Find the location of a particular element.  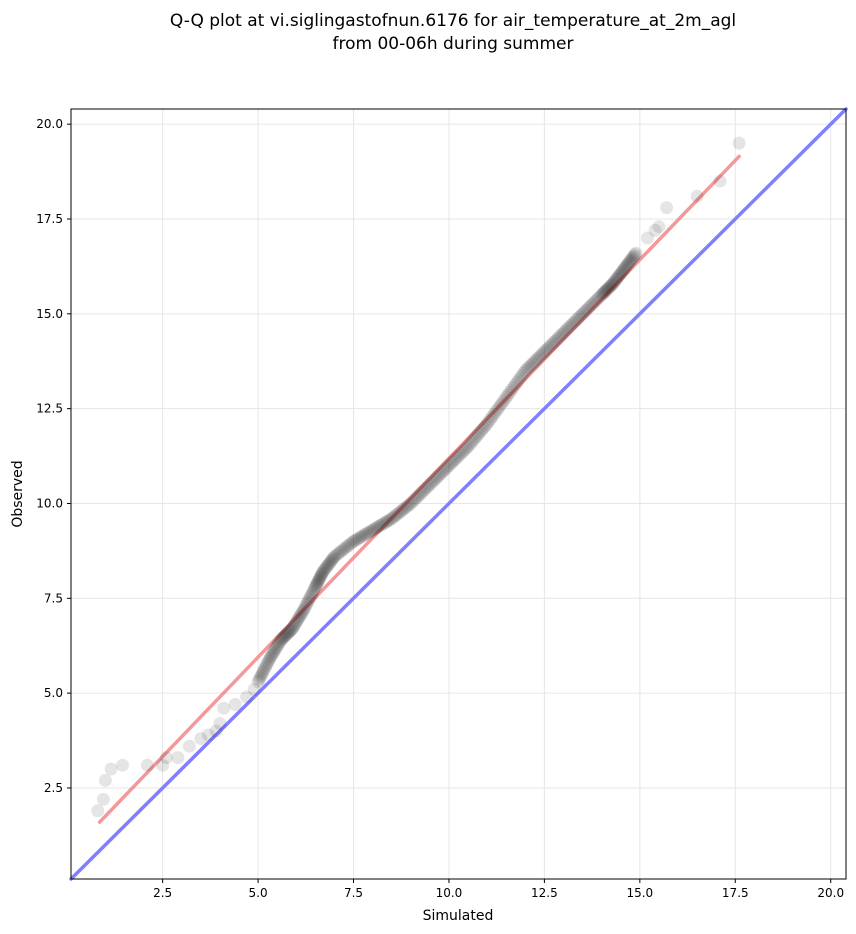

y-tick-label: 15.0 is located at coordinates (49, 314).